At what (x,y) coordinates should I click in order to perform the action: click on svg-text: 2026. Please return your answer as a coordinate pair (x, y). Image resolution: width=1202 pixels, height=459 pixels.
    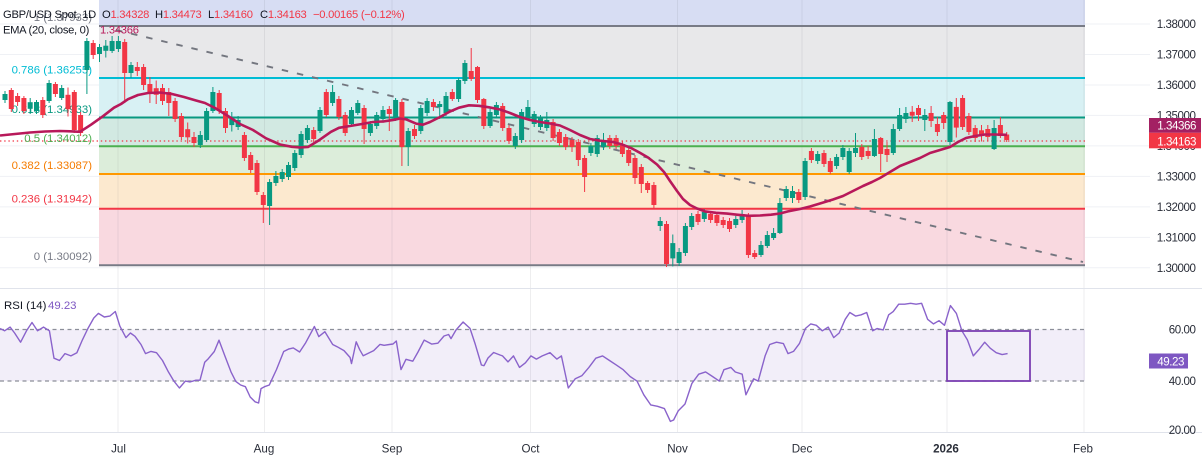
    Looking at the image, I should click on (946, 449).